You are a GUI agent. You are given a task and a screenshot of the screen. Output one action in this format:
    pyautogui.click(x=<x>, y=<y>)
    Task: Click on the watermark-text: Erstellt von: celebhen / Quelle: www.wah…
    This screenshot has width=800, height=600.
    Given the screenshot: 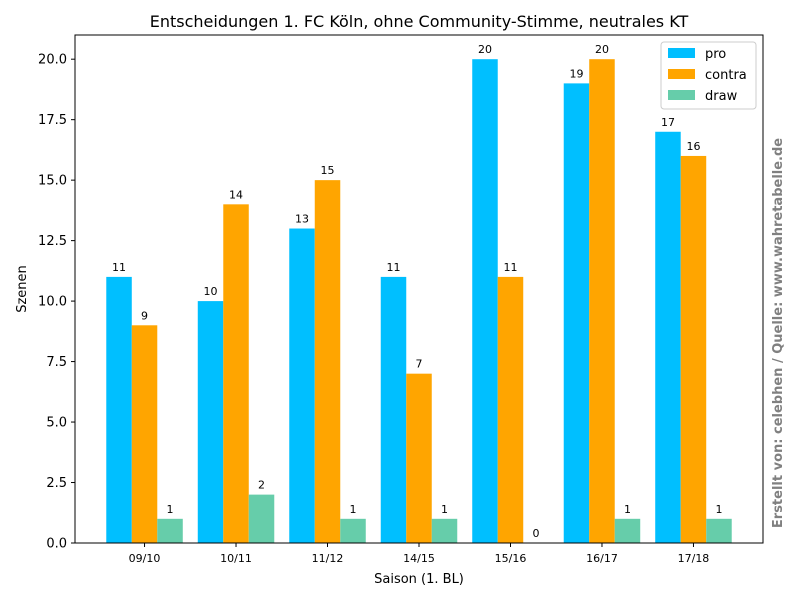 What is the action you would take?
    pyautogui.click(x=778, y=333)
    